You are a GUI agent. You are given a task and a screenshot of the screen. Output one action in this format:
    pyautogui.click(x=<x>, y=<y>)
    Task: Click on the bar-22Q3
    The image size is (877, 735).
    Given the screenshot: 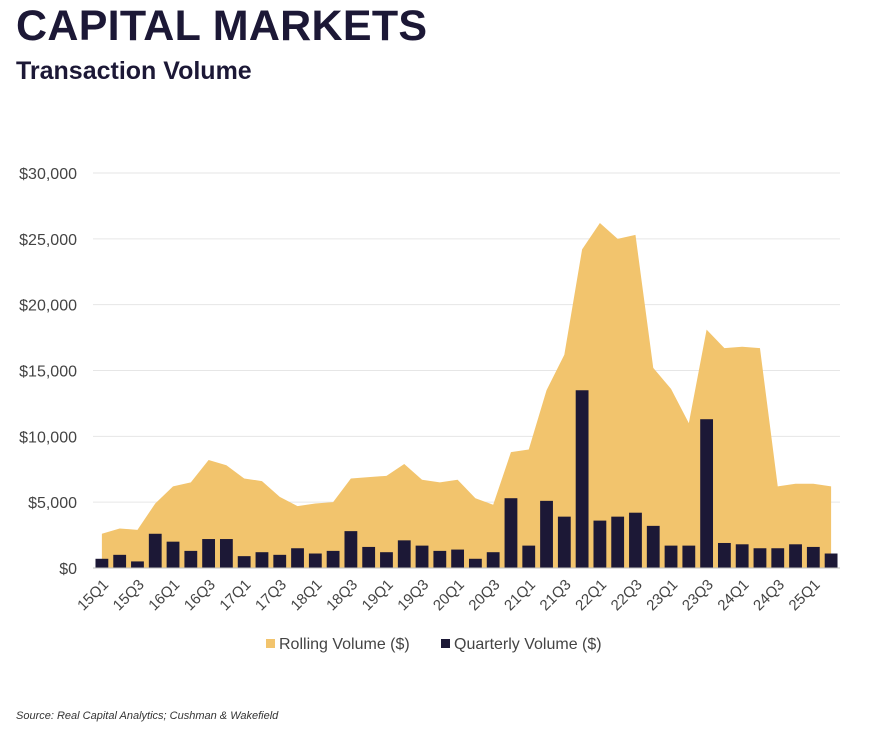 What is the action you would take?
    pyautogui.click(x=635, y=540)
    